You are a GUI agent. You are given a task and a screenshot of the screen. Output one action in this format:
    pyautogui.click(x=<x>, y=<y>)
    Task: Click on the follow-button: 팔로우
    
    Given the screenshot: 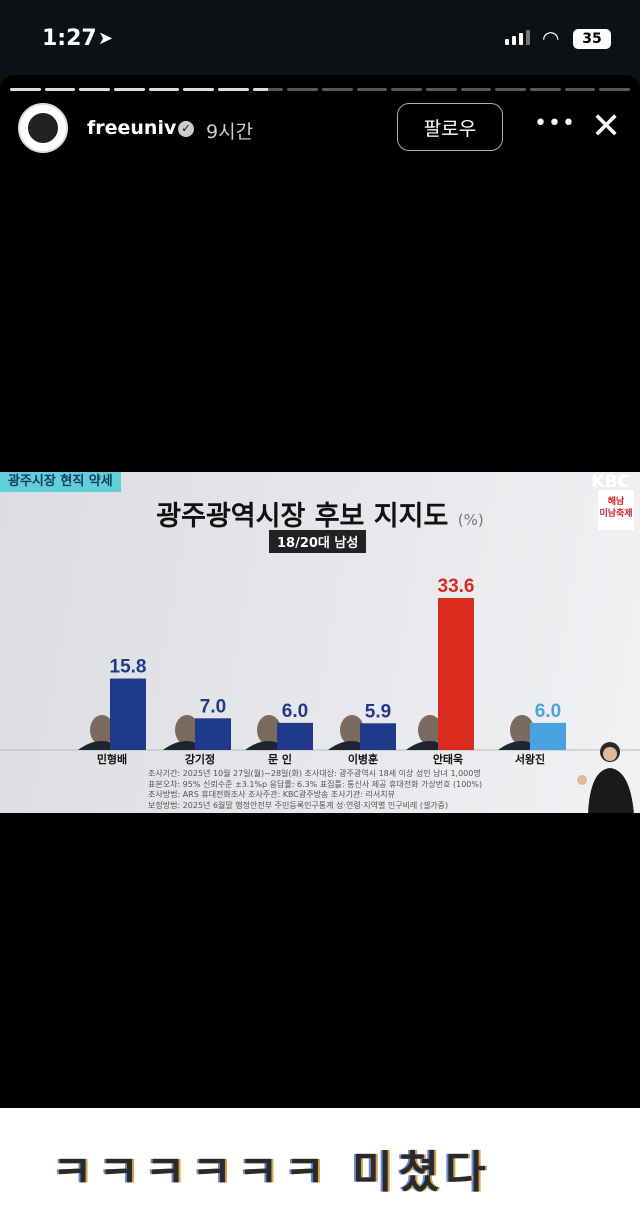 What is the action you would take?
    pyautogui.click(x=450, y=127)
    